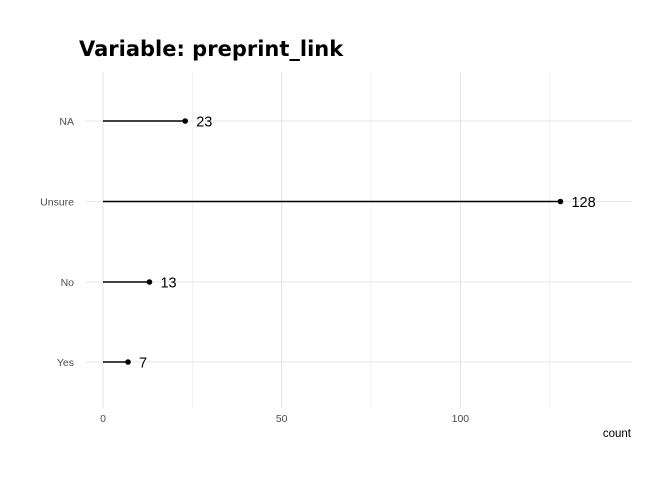 This screenshot has width=672, height=480. What do you see at coordinates (461, 419) in the screenshot?
I see `x-tick-label: 100` at bounding box center [461, 419].